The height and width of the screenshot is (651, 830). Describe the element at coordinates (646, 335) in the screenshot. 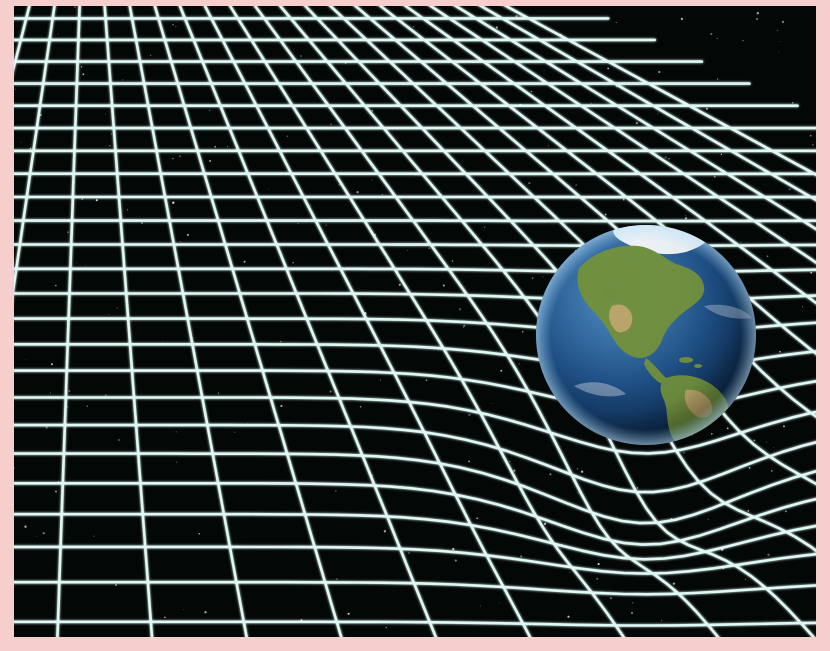

I see `earth-globe` at that location.